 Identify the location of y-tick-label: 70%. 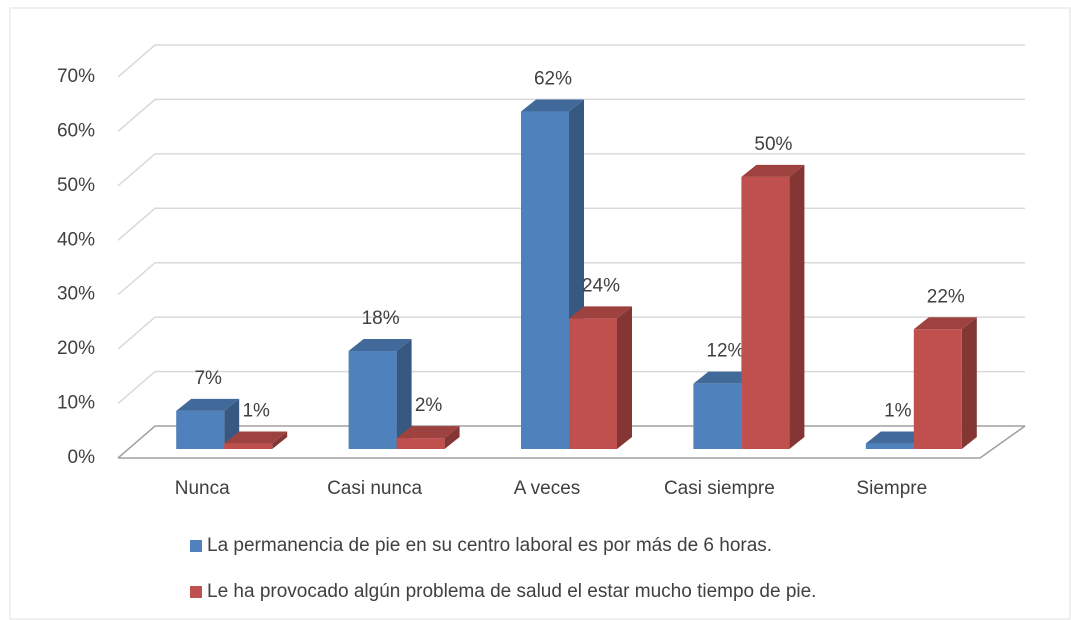
(76, 76).